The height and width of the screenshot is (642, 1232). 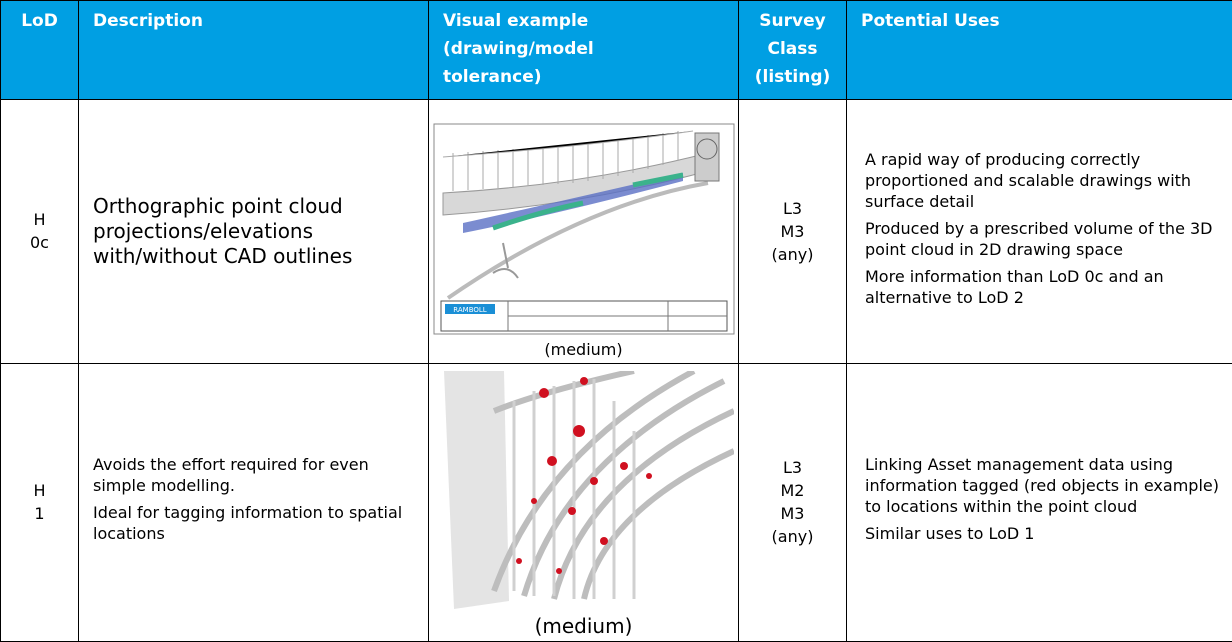 I want to click on header-text: Description, so click(x=148, y=21).